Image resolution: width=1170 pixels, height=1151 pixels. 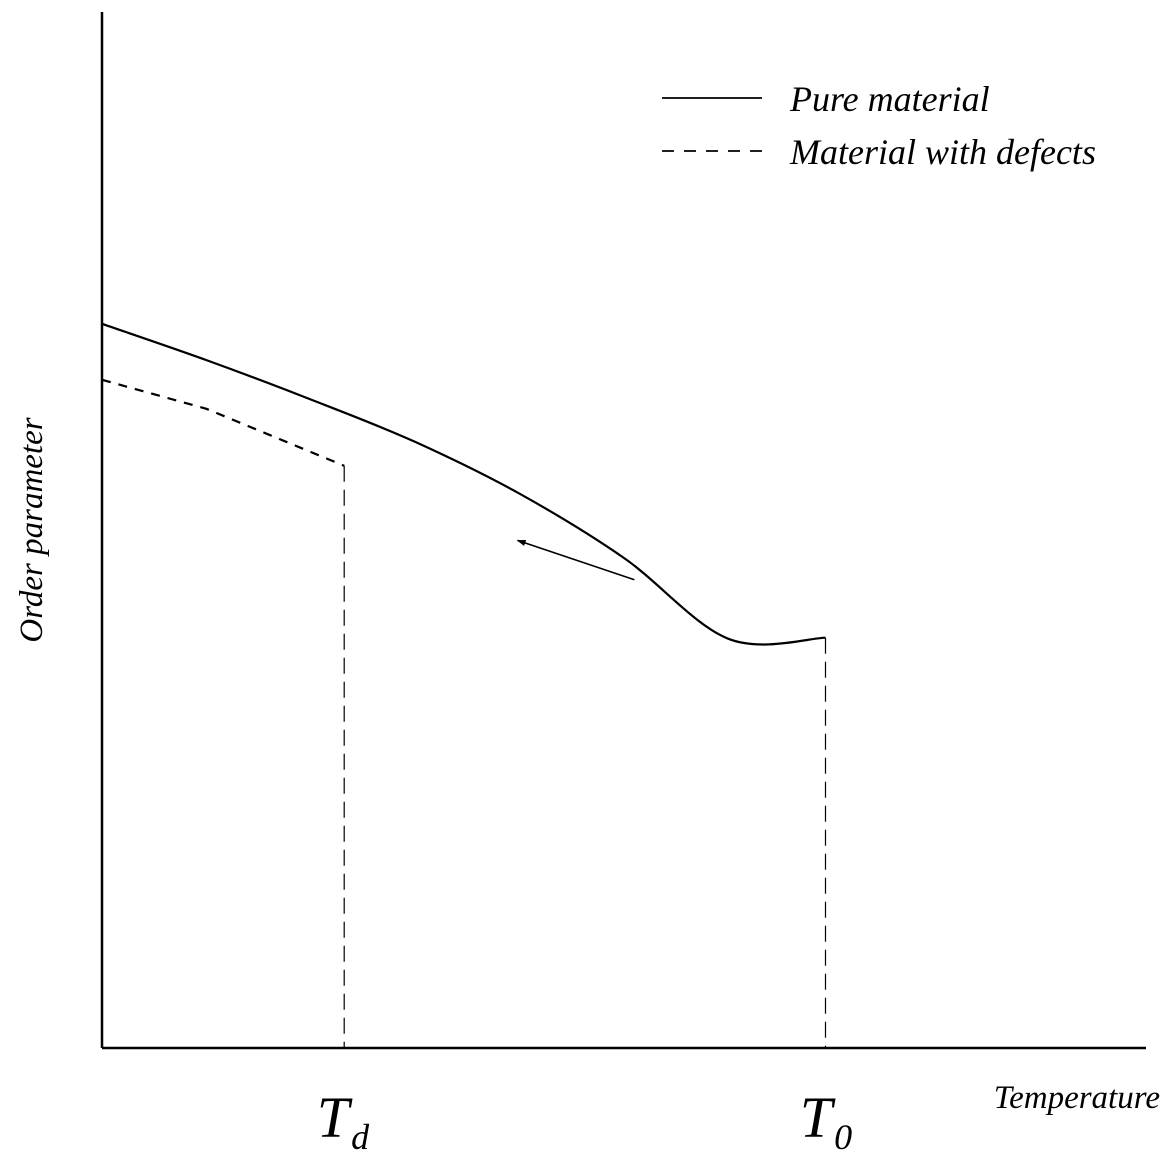 I want to click on x-tick-label-t0-sub: 0, so click(x=843, y=1134).